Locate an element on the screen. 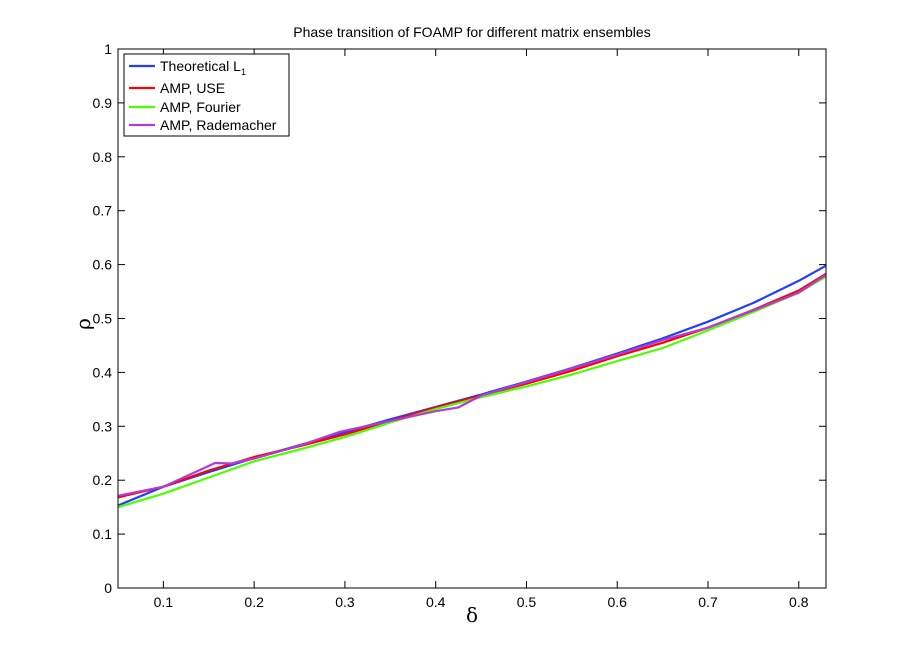 The image size is (913, 661). x-tick-label: 0.4 is located at coordinates (436, 602).